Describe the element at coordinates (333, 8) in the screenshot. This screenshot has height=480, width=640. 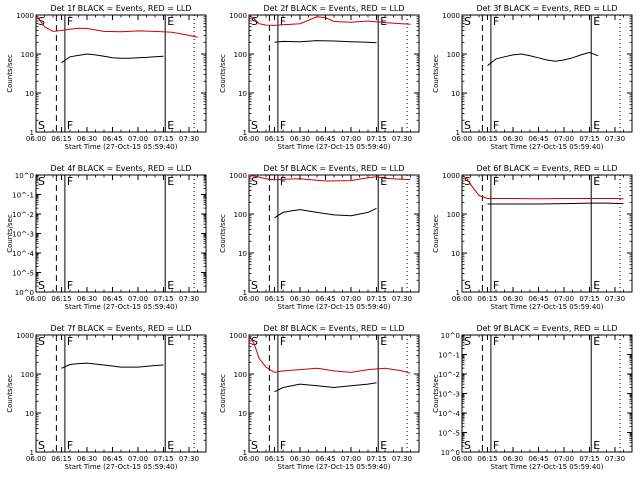
I see `panel-title: Det 2f BLACK = Events, RED = LLD` at that location.